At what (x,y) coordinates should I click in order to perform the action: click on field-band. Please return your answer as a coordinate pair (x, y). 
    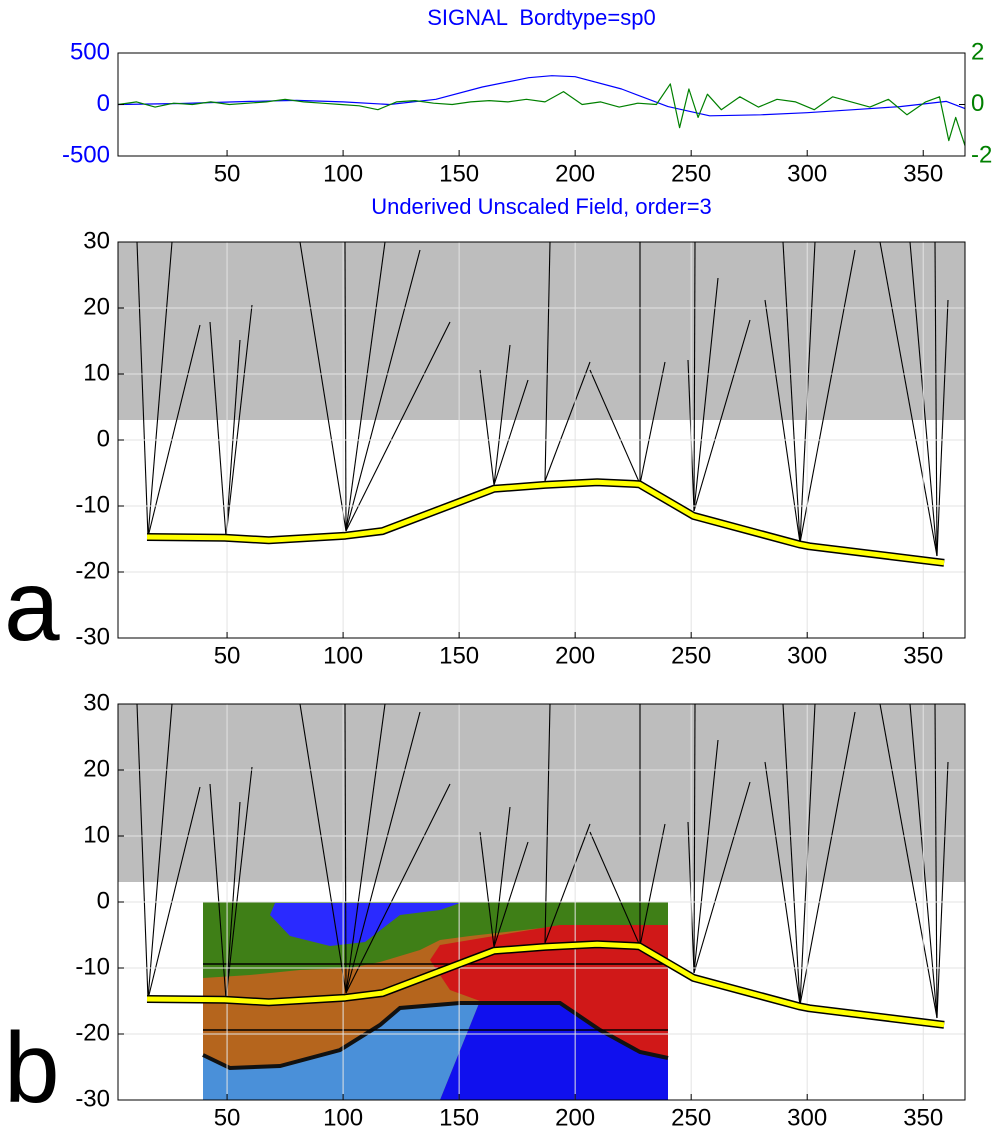
    Looking at the image, I should click on (541, 331).